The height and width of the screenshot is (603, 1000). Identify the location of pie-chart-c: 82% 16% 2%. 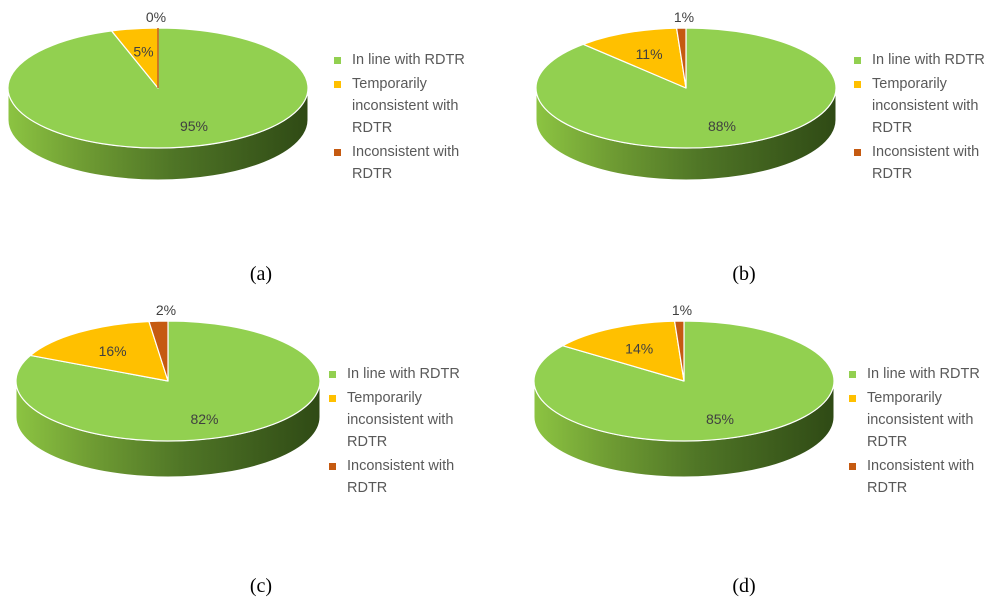
(168, 390).